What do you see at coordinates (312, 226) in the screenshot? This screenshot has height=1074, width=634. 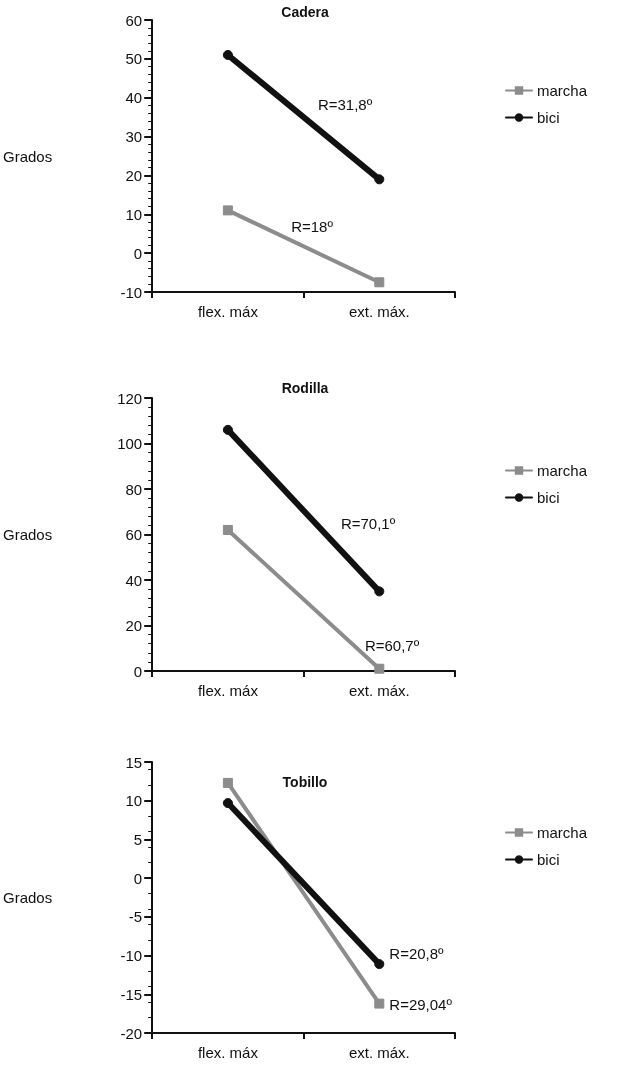 I see `annotation: R=18º` at bounding box center [312, 226].